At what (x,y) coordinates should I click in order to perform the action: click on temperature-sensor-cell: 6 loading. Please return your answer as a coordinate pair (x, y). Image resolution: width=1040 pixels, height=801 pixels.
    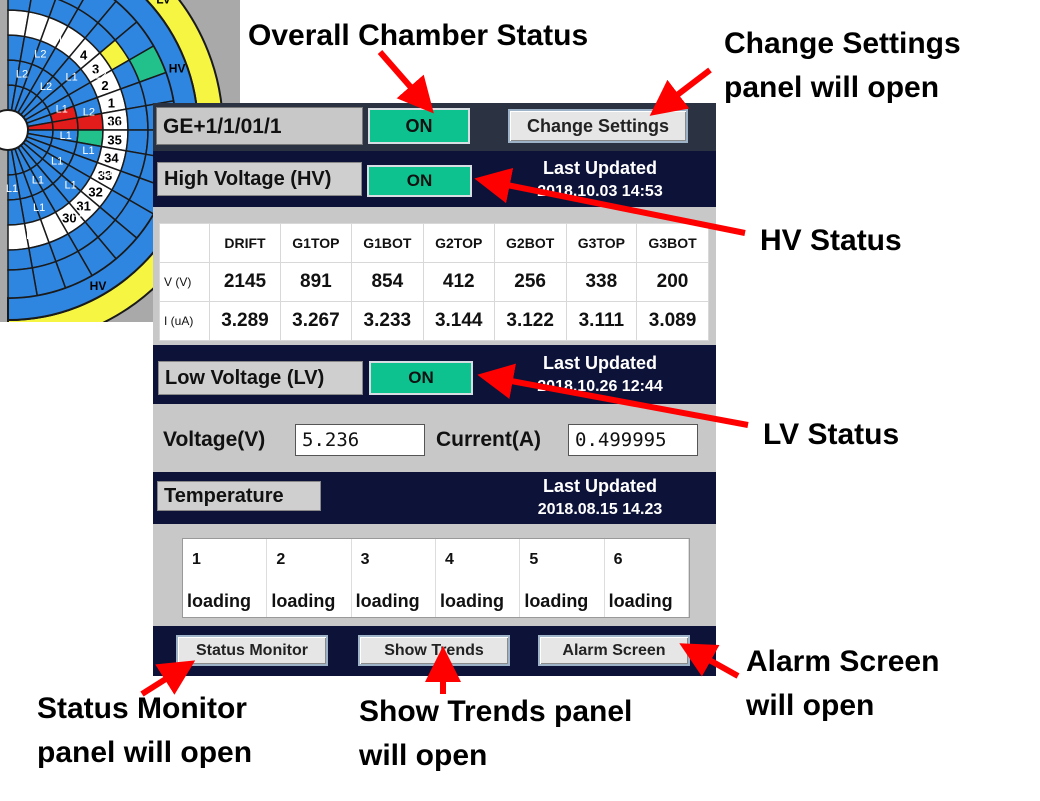
    Looking at the image, I should click on (647, 578).